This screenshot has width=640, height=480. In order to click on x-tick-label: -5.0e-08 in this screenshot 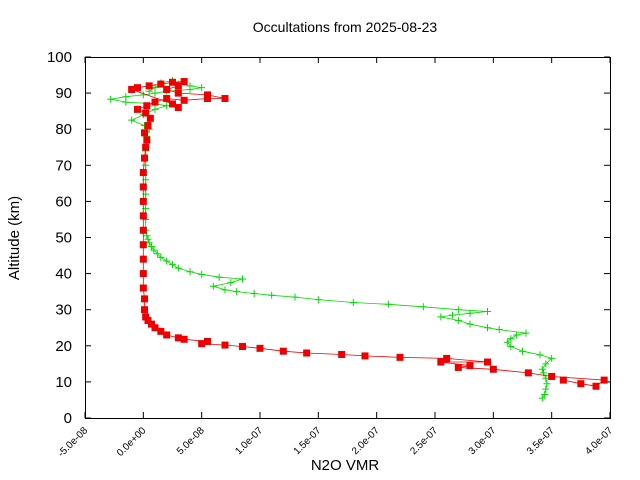, I will do `click(73, 442)`.